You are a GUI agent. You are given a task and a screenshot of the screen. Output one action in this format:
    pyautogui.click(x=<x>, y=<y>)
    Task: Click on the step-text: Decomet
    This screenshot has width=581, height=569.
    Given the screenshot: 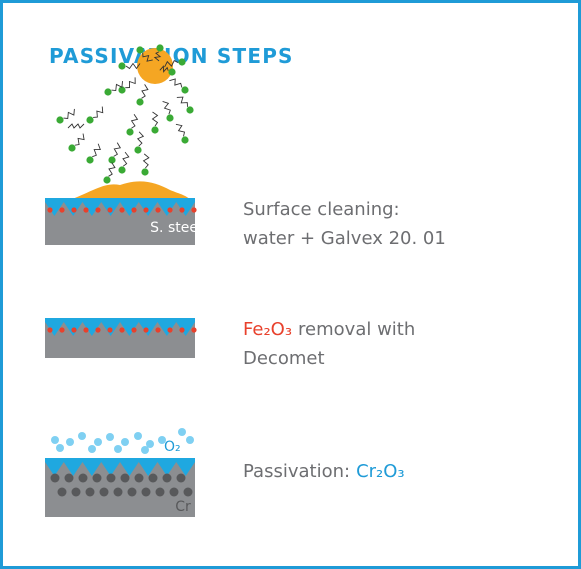 What is the action you would take?
    pyautogui.click(x=284, y=358)
    